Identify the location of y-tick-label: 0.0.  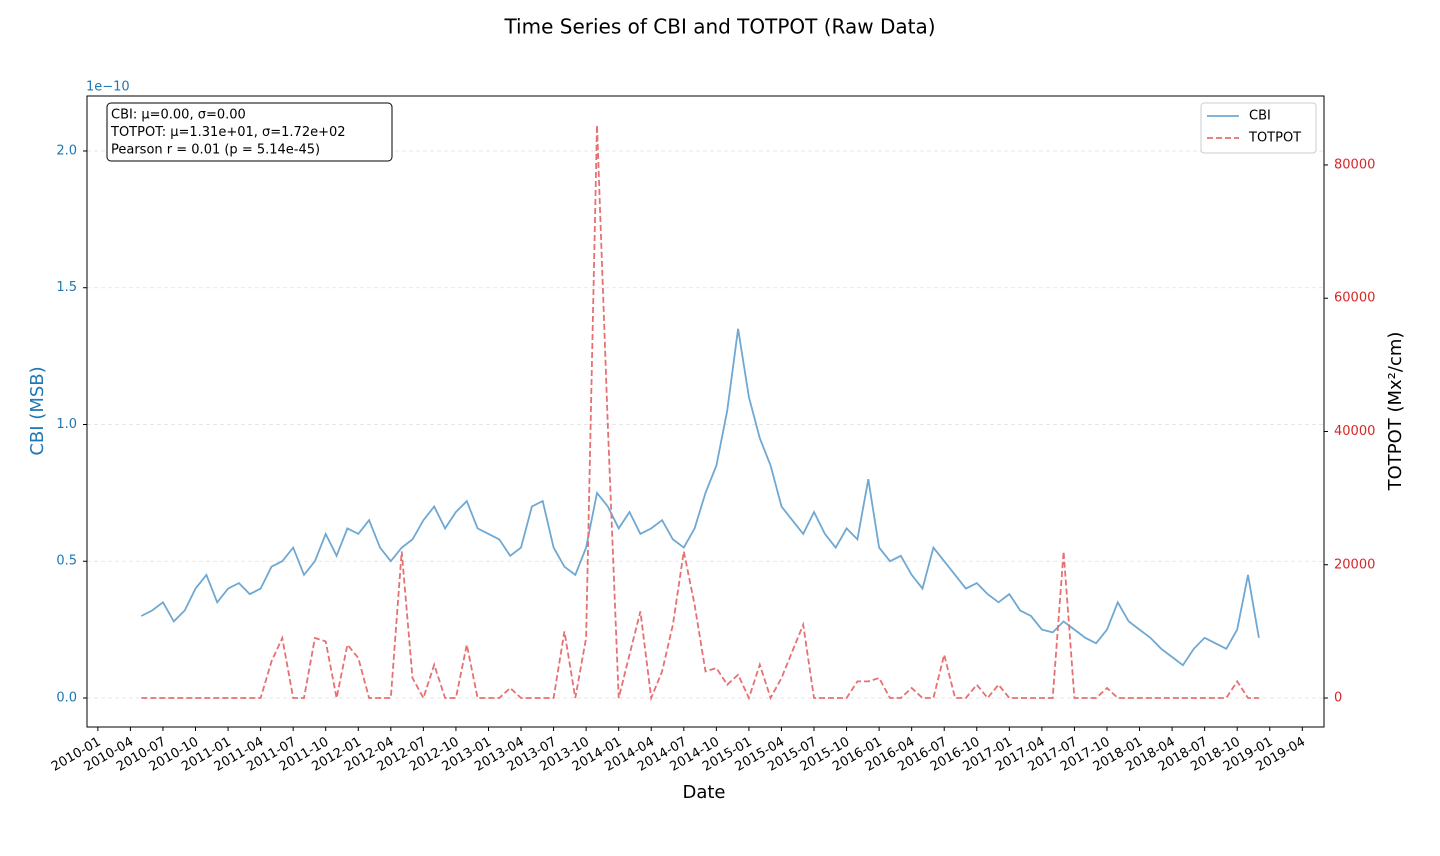
(66, 698).